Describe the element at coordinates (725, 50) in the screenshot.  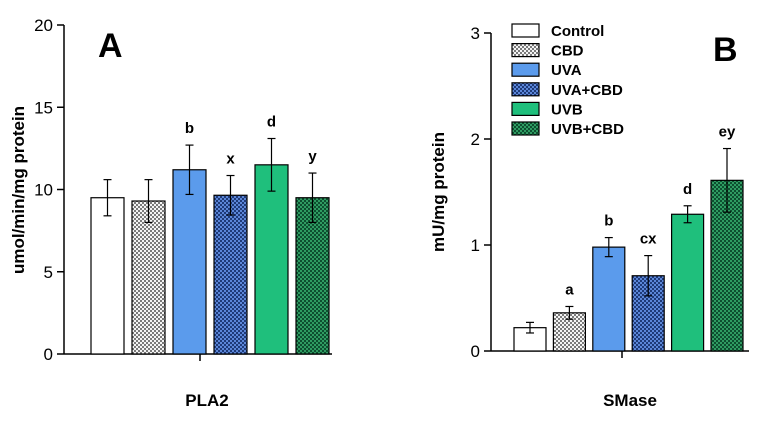
I see `panel-b-letter: B` at that location.